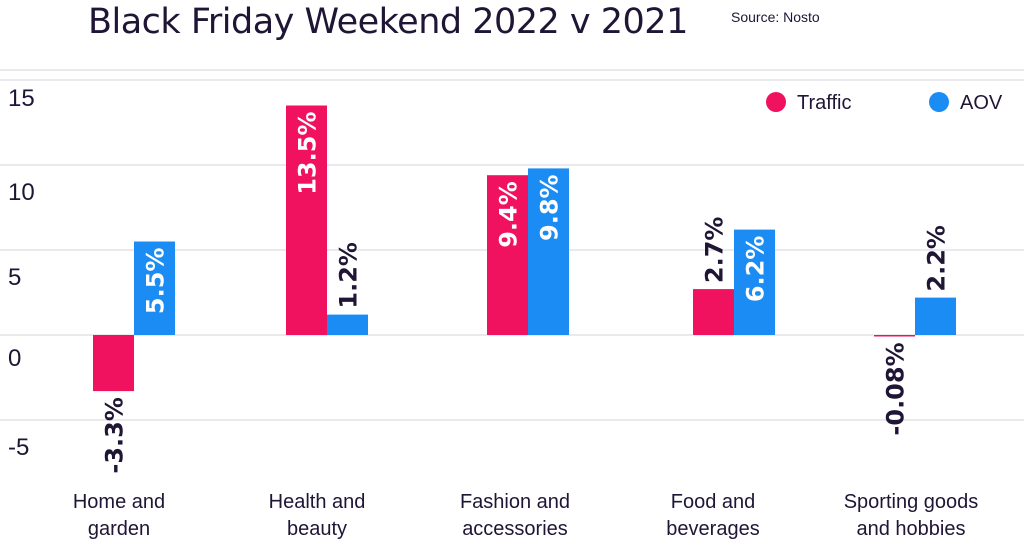  Describe the element at coordinates (156, 281) in the screenshot. I see `data-label-aov: 5.5%` at that location.